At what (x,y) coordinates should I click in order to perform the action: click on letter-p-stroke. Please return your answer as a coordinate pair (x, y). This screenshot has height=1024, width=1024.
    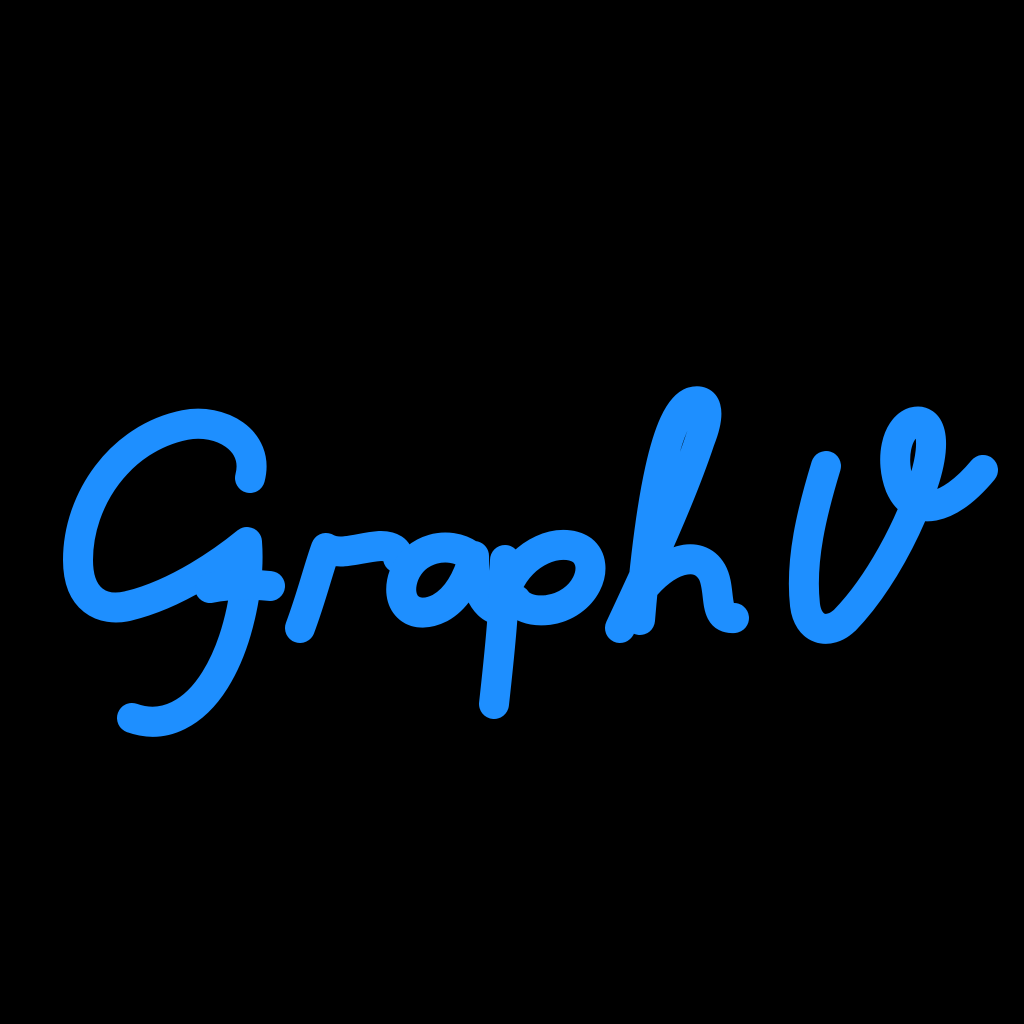
    Looking at the image, I should click on (542, 624).